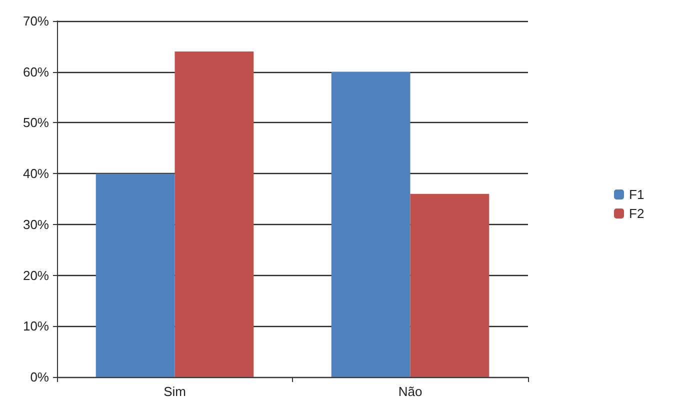 The width and height of the screenshot is (673, 408). Describe the element at coordinates (636, 194) in the screenshot. I see `legend-label: F1` at that location.